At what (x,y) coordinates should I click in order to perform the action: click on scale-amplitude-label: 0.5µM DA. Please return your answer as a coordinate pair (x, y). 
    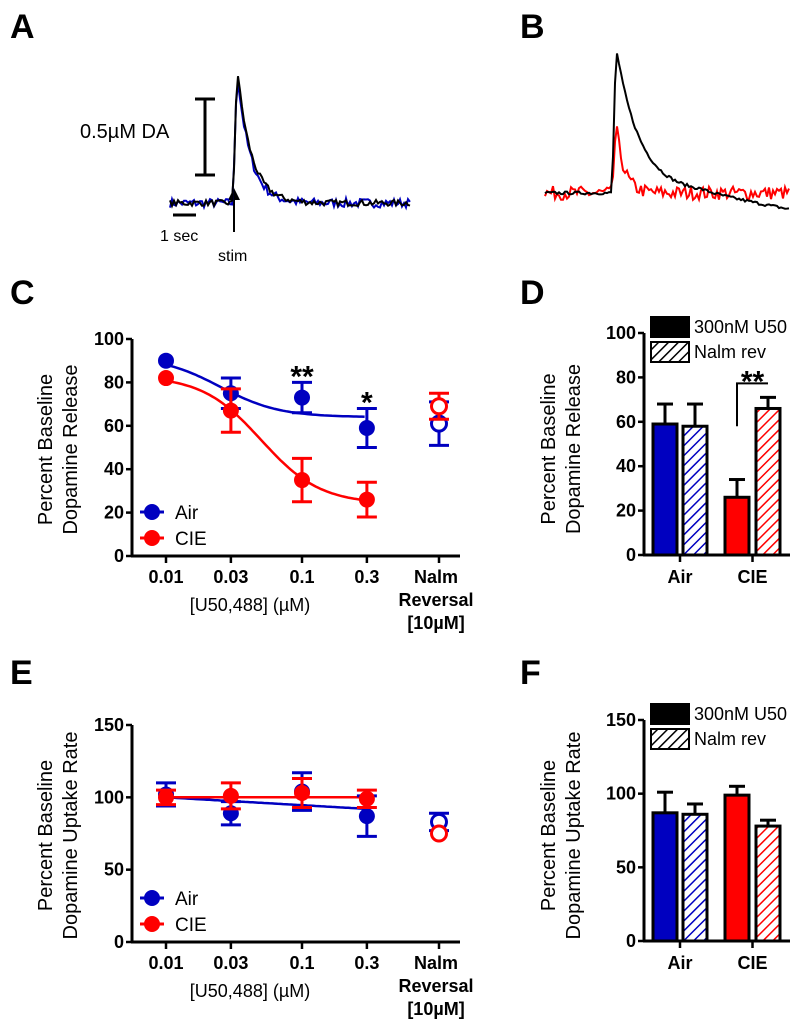
    Looking at the image, I should click on (125, 132).